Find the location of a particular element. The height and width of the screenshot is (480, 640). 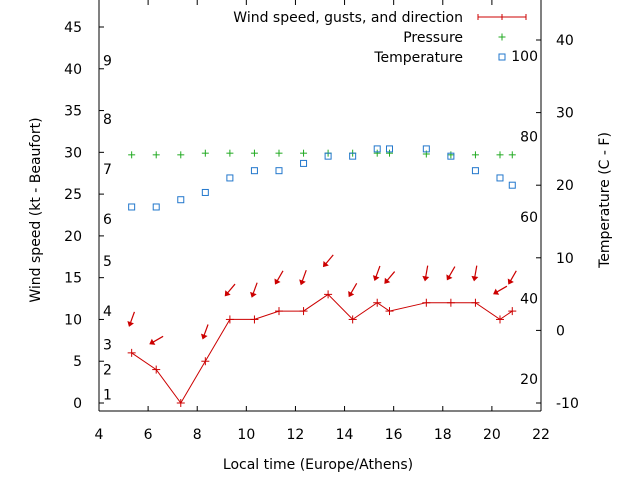

beaufort-label: 5 is located at coordinates (107, 262).